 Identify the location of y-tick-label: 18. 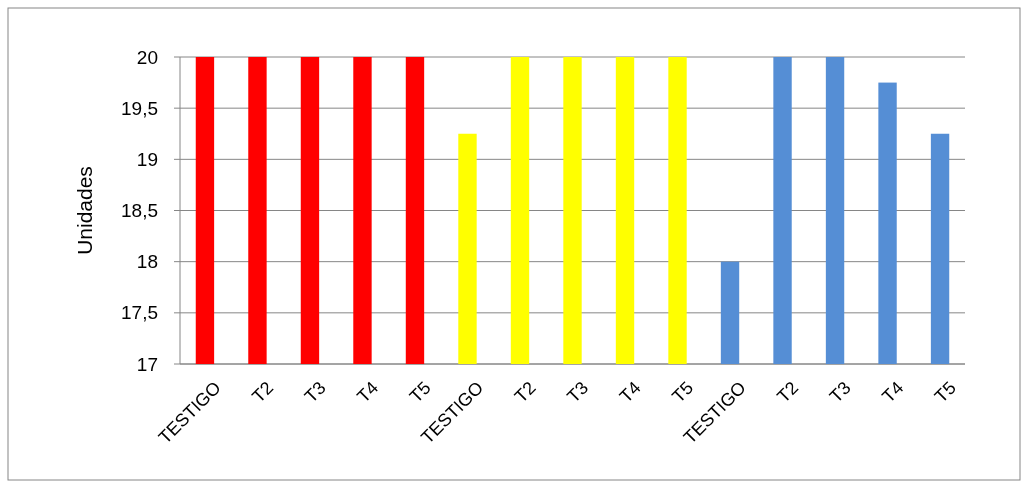
(147, 262).